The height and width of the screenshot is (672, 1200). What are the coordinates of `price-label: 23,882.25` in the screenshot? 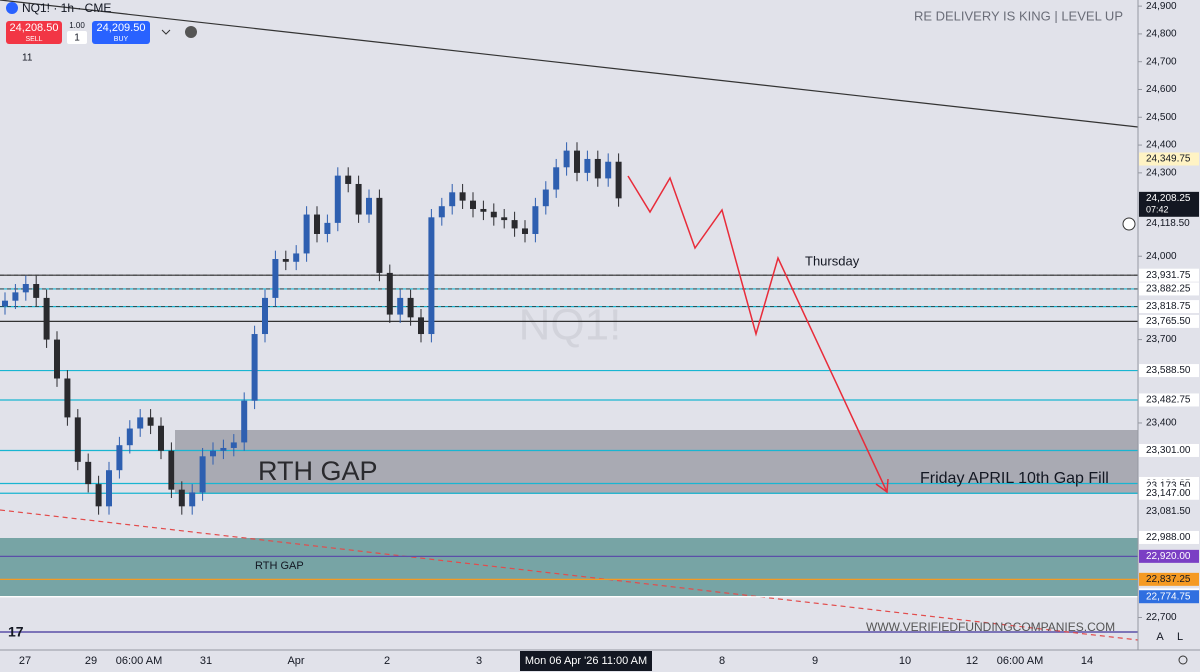 It's located at (1168, 289).